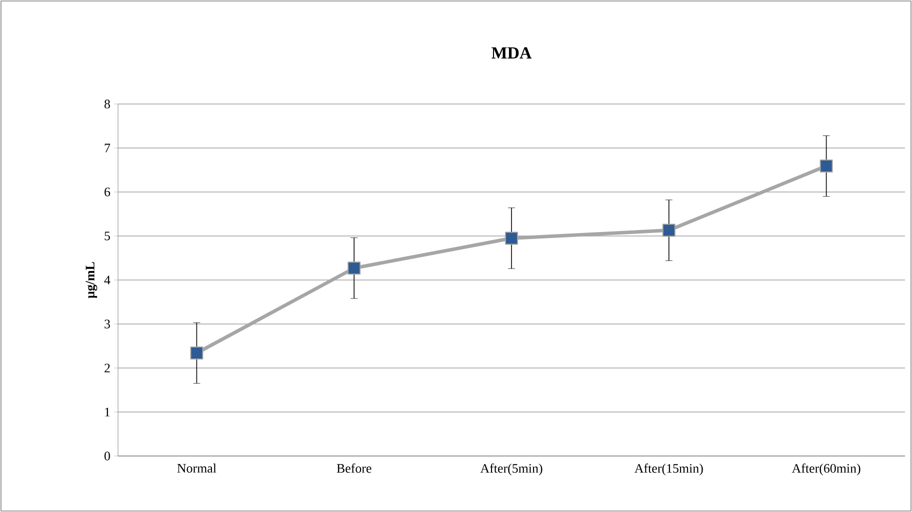 The image size is (912, 512). I want to click on x-tick-label: After(60min), so click(826, 470).